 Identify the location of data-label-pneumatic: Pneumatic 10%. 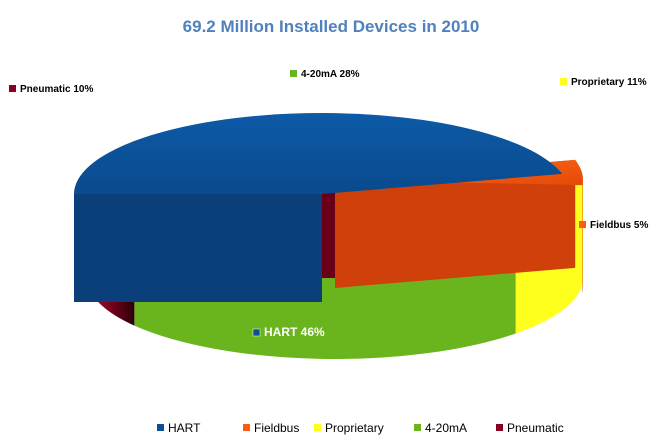
(51, 89).